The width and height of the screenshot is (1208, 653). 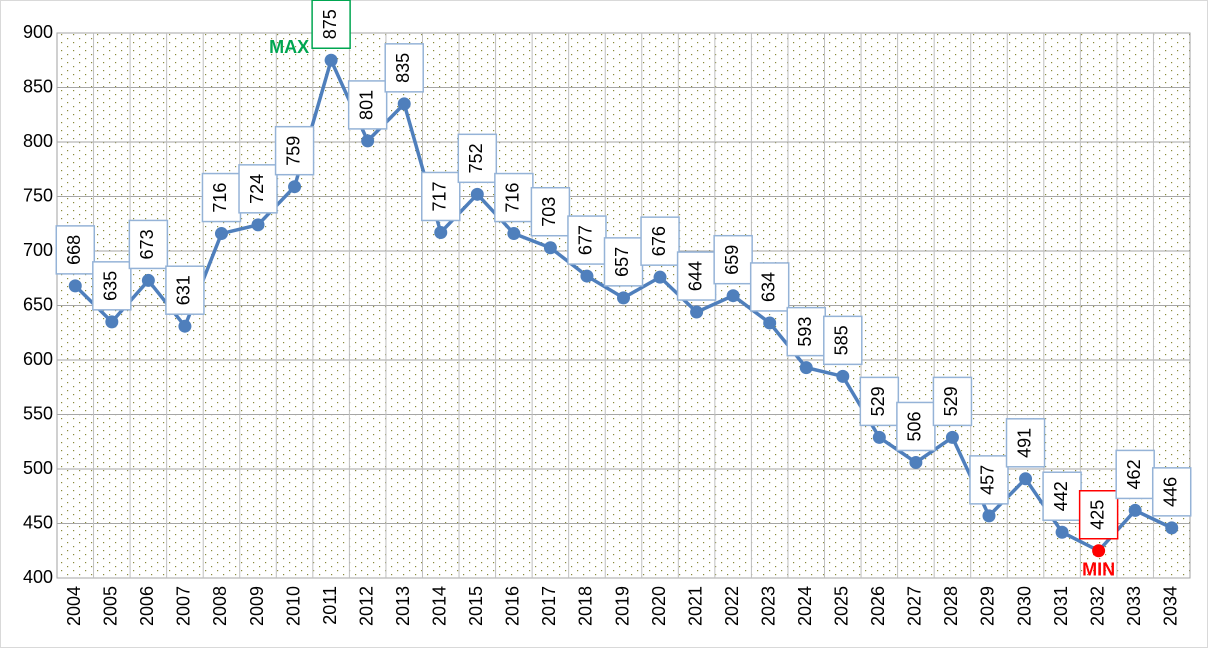 I want to click on x-tick-label: 2009, so click(x=257, y=606).